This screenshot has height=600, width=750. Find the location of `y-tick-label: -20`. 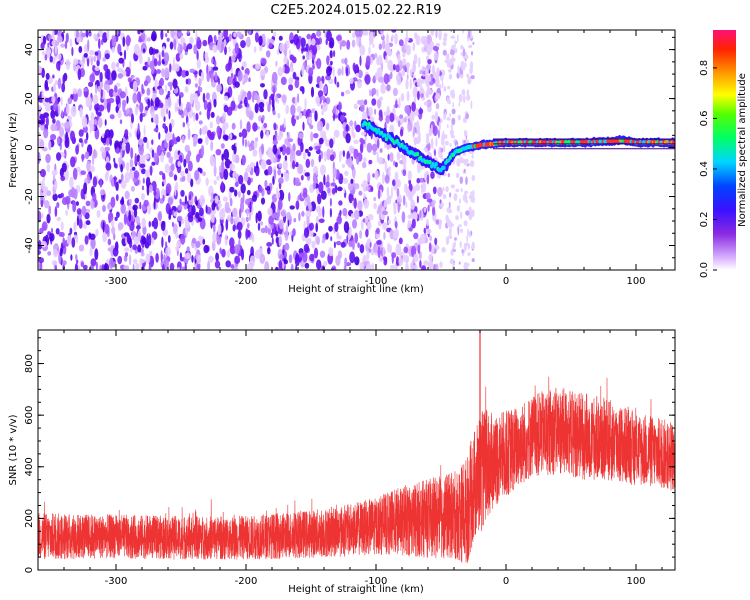

y-tick-label: -20 is located at coordinates (29, 196).